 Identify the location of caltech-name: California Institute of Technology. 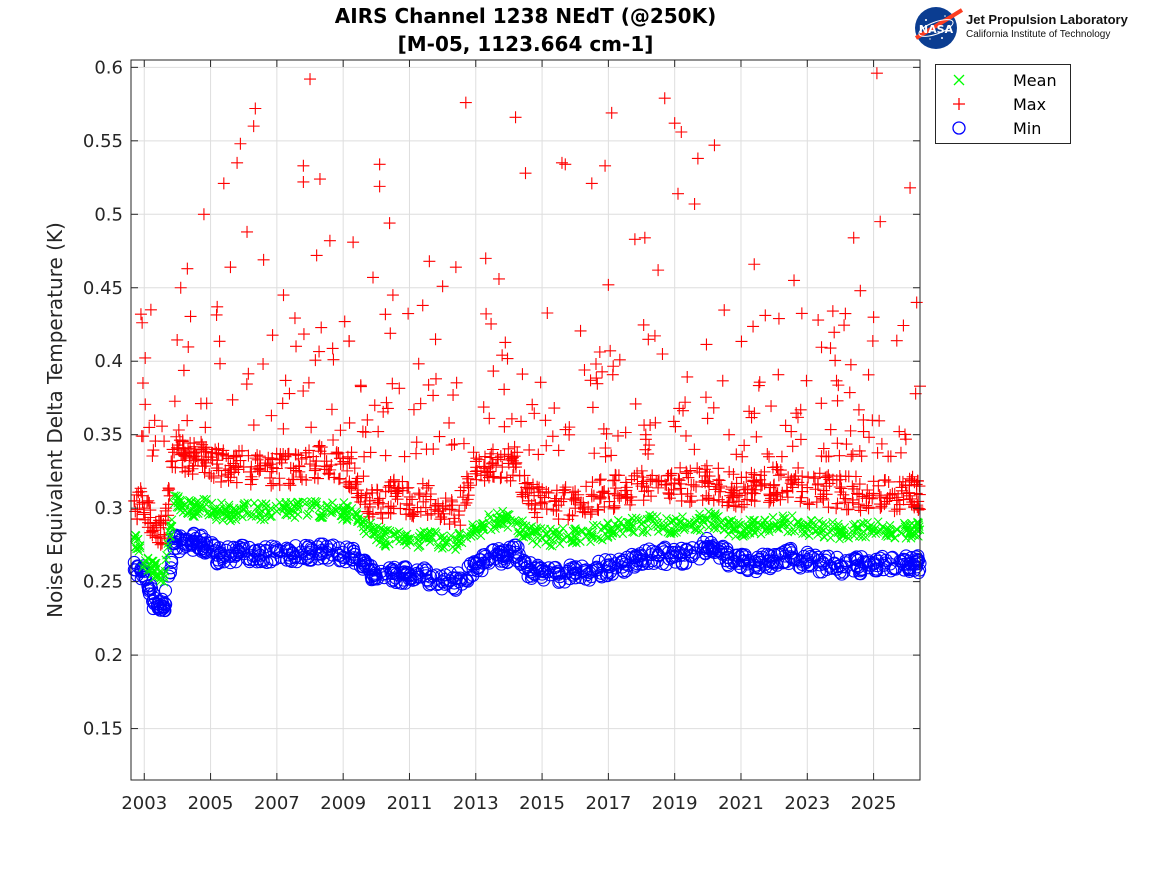
(1038, 34).